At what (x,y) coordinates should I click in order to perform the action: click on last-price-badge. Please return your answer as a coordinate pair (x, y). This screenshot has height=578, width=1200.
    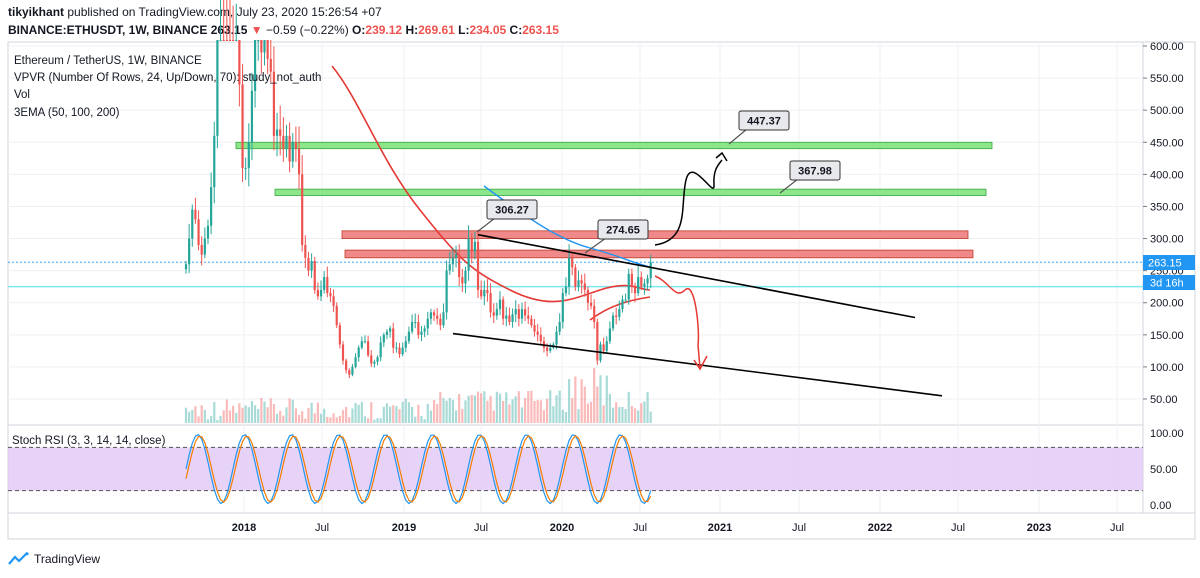
    Looking at the image, I should click on (1169, 262).